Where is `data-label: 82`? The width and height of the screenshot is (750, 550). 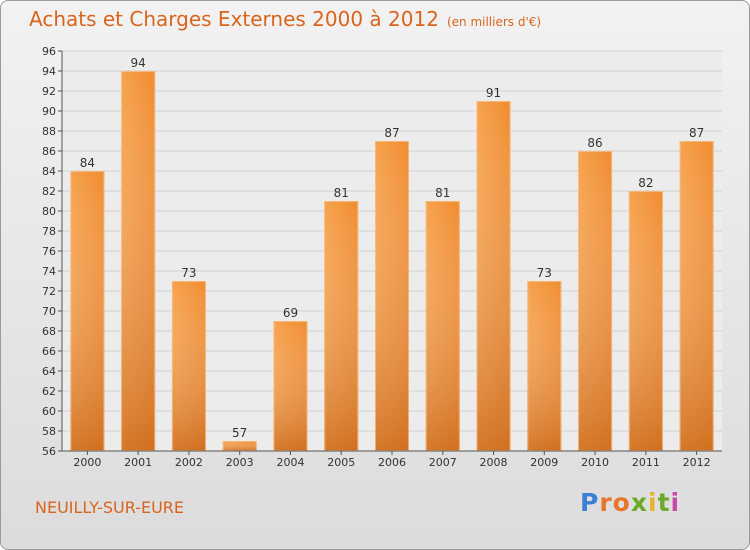
data-label: 82 is located at coordinates (645, 183).